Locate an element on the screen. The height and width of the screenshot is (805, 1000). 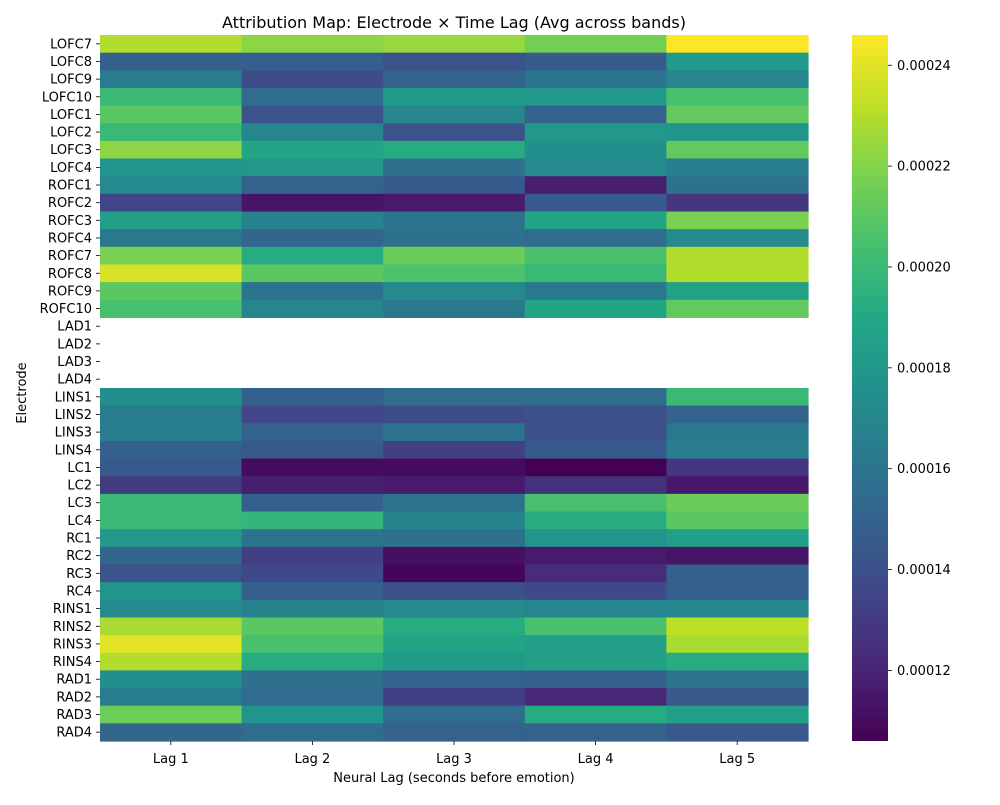
y-tick-label: LINS1 is located at coordinates (73, 397).